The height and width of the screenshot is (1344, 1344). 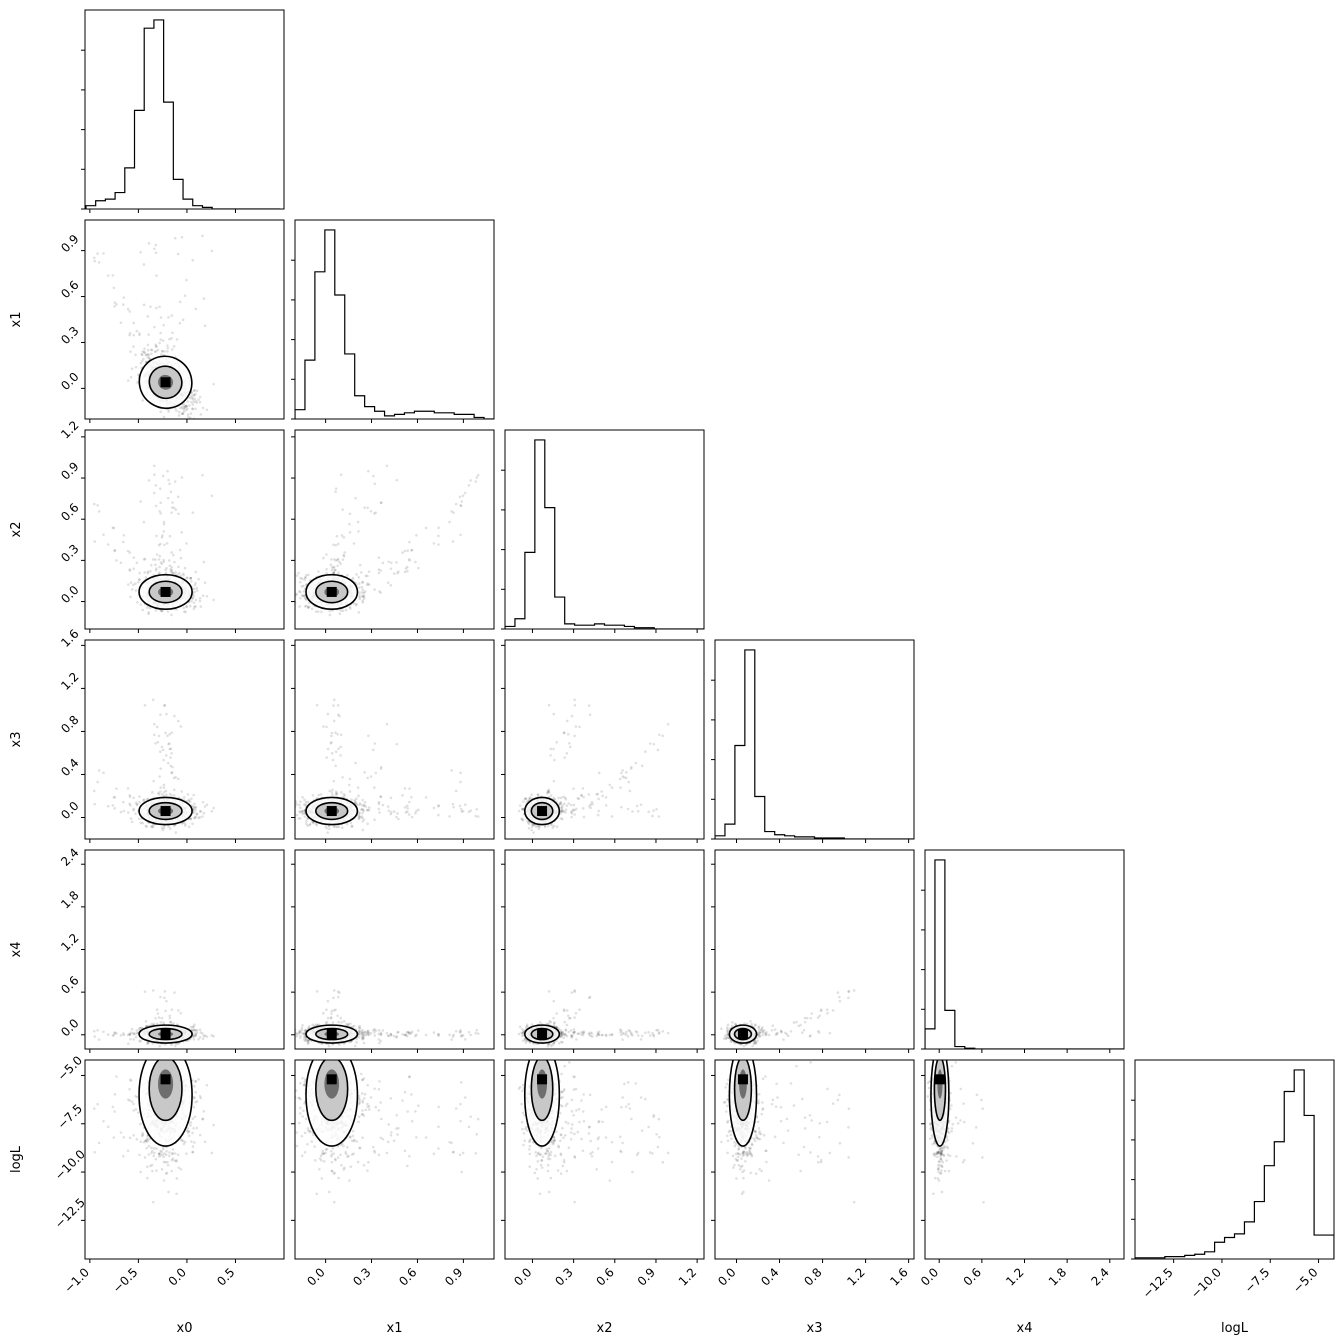 What do you see at coordinates (184, 529) in the screenshot?
I see `panel-frame` at bounding box center [184, 529].